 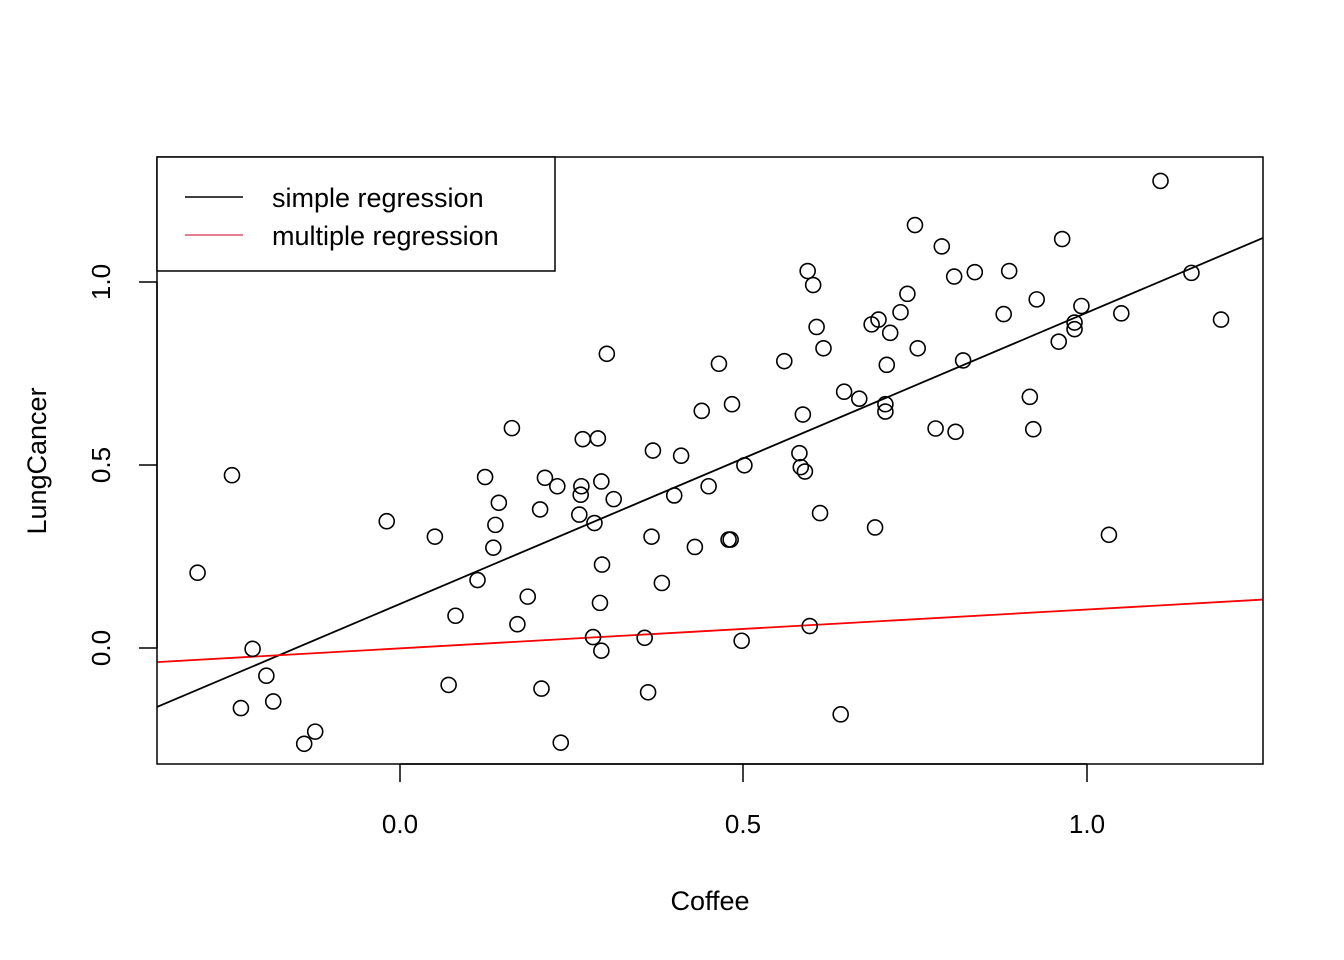 What do you see at coordinates (378, 198) in the screenshot?
I see `legend-label-simple-regression: simple regression` at bounding box center [378, 198].